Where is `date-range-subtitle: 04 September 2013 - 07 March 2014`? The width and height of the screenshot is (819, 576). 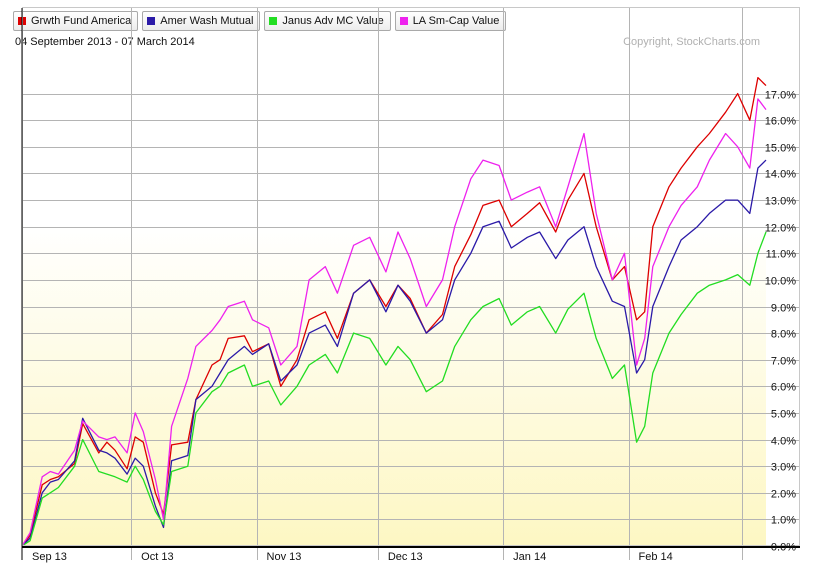 date-range-subtitle: 04 September 2013 - 07 March 2014 is located at coordinates (105, 42).